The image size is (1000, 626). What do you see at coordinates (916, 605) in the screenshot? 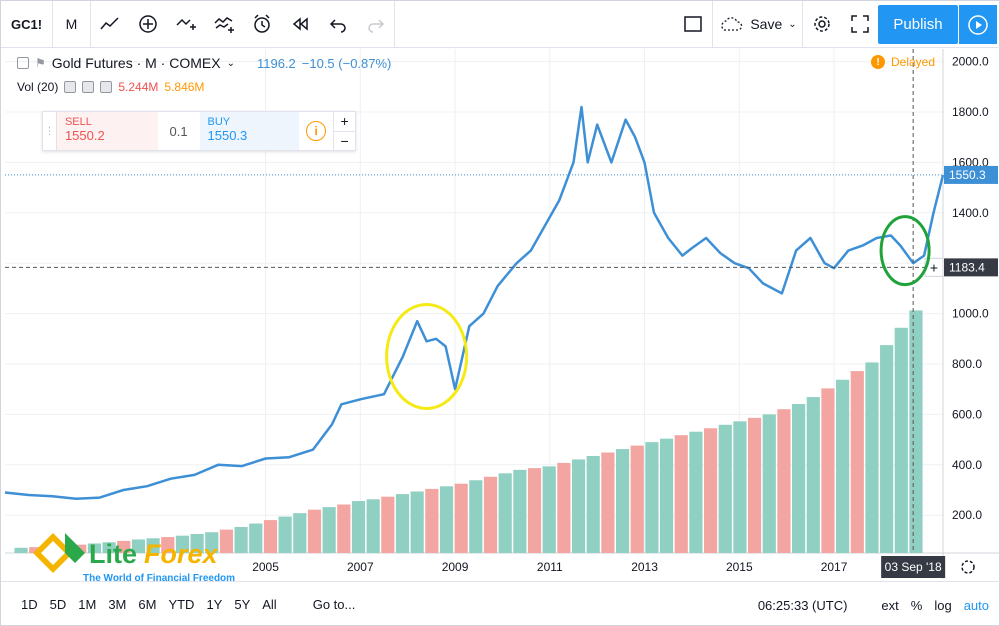
I see `percent-scale-toggle: %` at bounding box center [916, 605].